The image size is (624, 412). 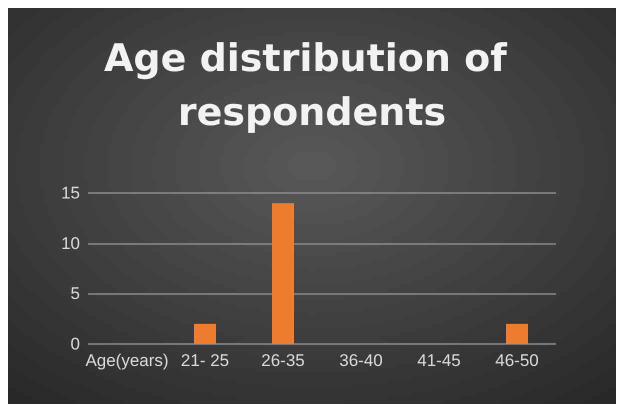 I want to click on y-tick-label: 15, so click(x=70, y=193).